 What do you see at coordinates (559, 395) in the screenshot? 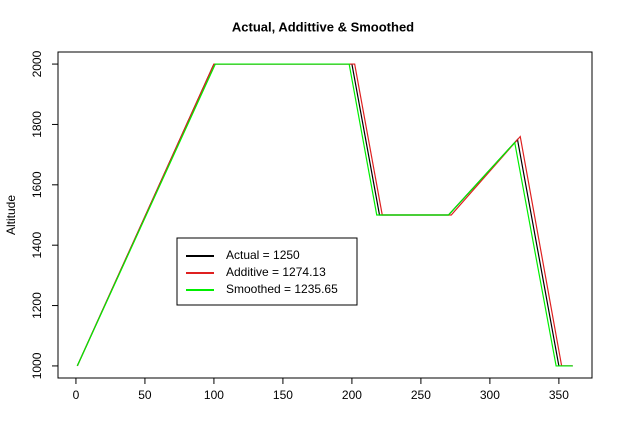
I see `x-tick-label: 350` at bounding box center [559, 395].